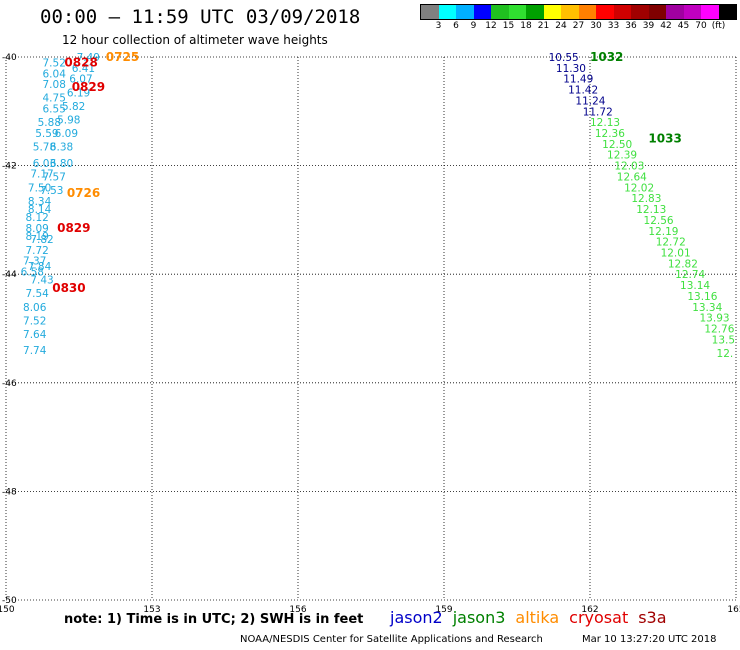 Image resolution: width=740 pixels, height=650 pixels. Describe the element at coordinates (702, 297) in the screenshot. I see `wave-height-value: 13.16` at that location.